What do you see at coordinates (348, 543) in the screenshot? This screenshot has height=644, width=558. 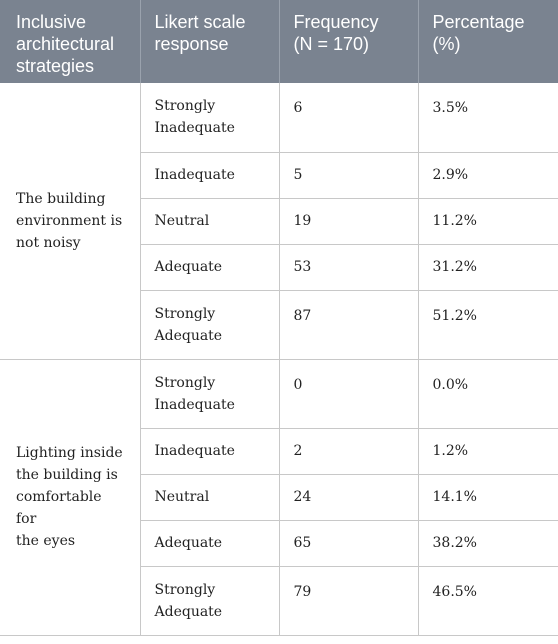 I see `frequency-cell: 65` at bounding box center [348, 543].